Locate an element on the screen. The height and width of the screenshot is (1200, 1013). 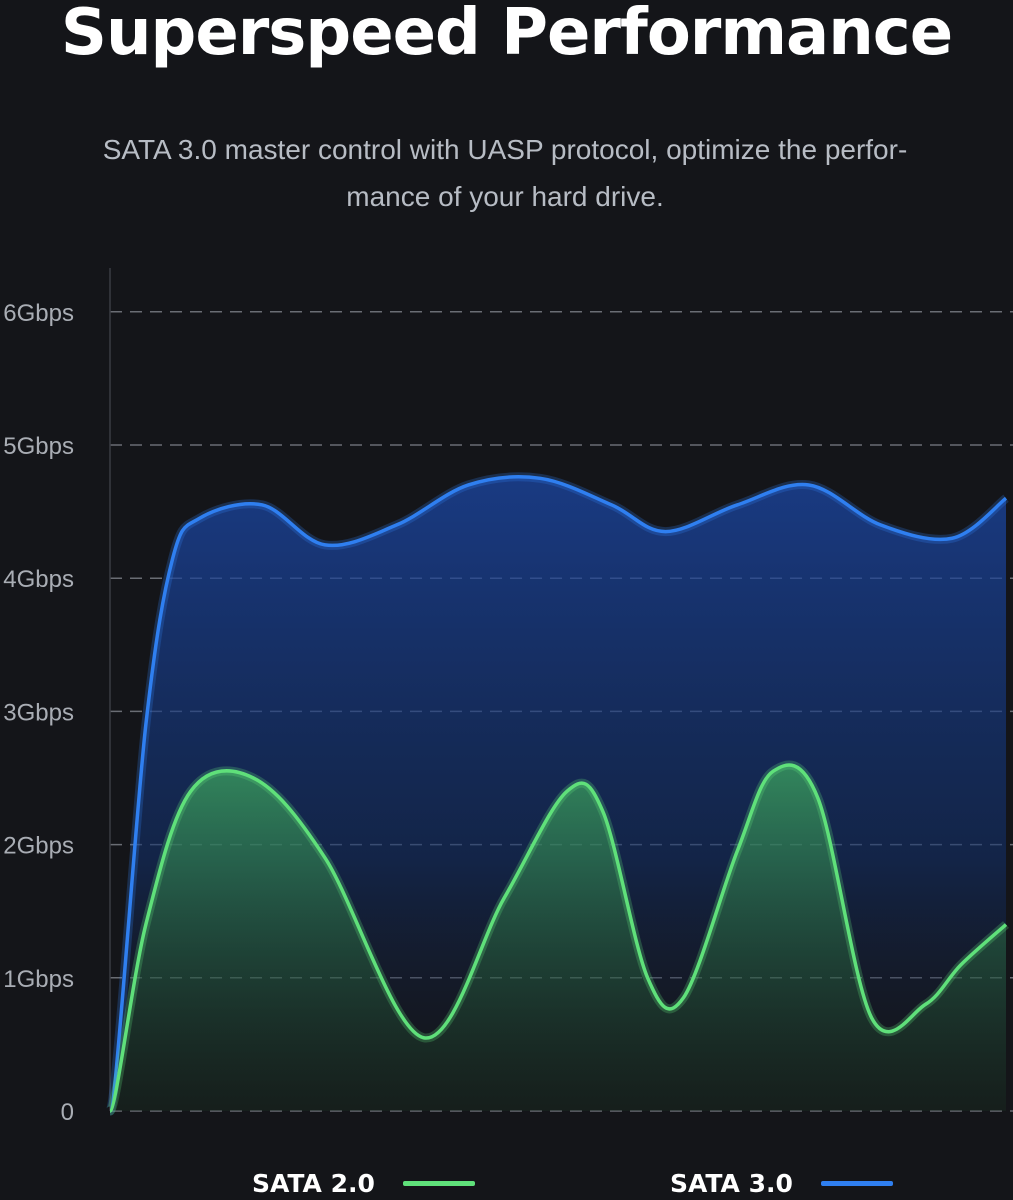
legend-swatch-sata2 is located at coordinates (438, 1183).